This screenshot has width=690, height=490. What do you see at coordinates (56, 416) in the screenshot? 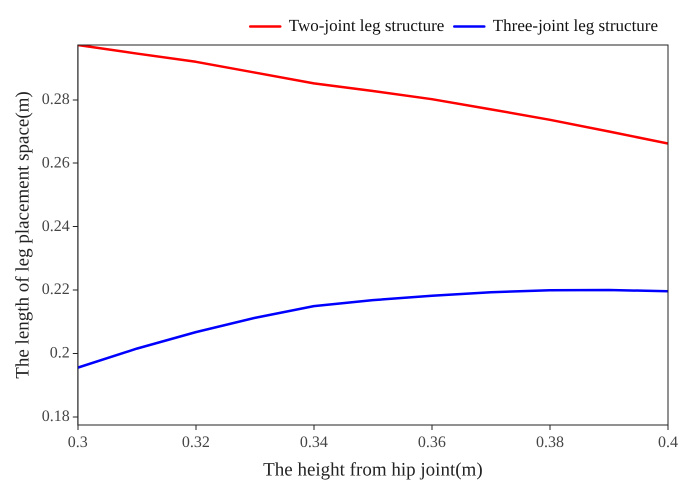
I see `y-tick-label: 0.18` at bounding box center [56, 416].